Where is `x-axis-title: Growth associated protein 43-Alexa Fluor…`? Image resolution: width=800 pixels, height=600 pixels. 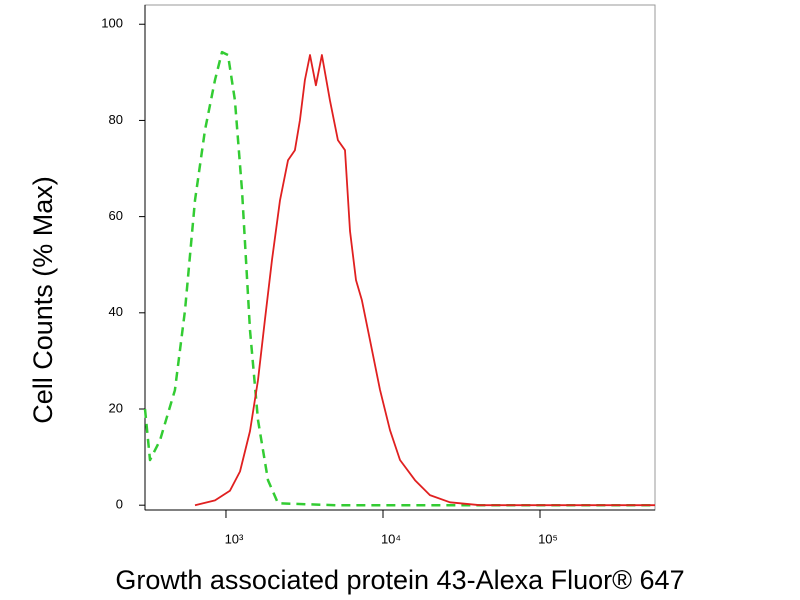 x-axis-title: Growth associated protein 43-Alexa Fluor… is located at coordinates (399, 580).